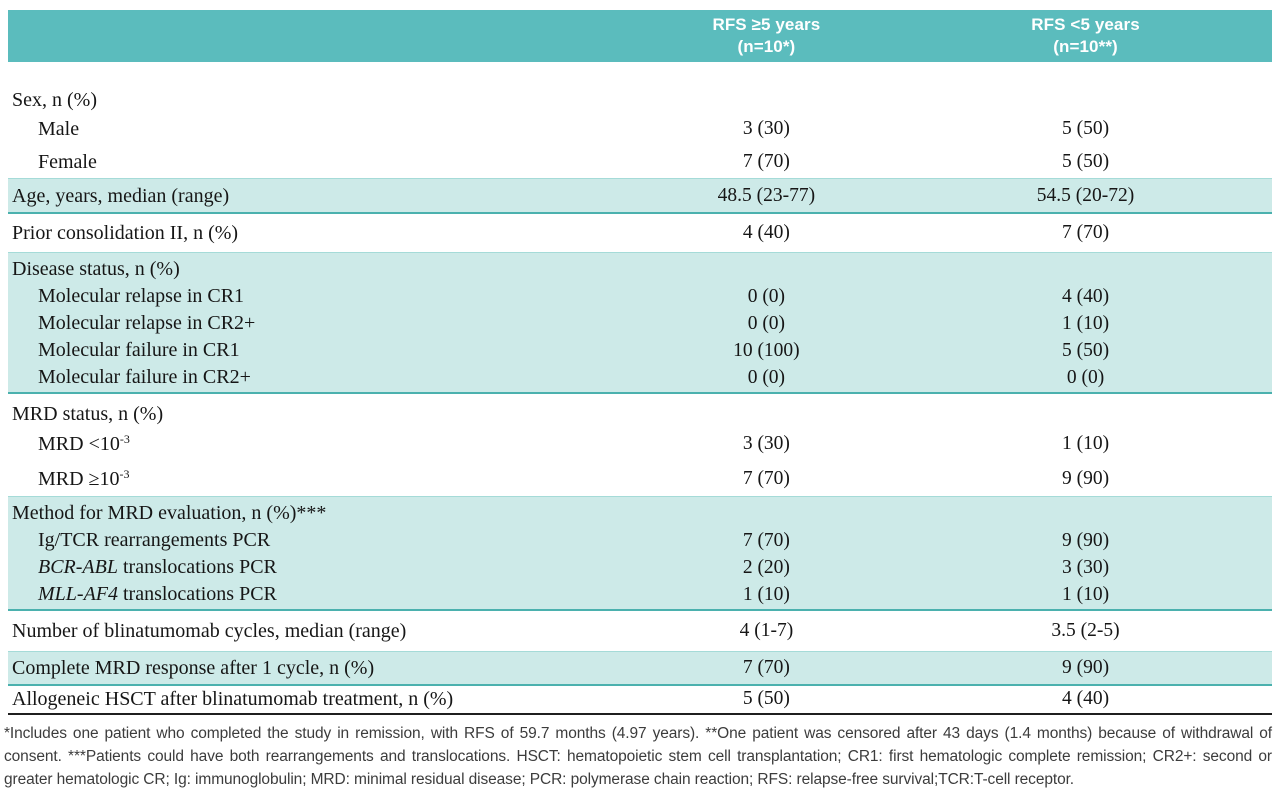 The image size is (1280, 810). What do you see at coordinates (1085, 46) in the screenshot?
I see `column-header-line2: (n=10**)` at bounding box center [1085, 46].